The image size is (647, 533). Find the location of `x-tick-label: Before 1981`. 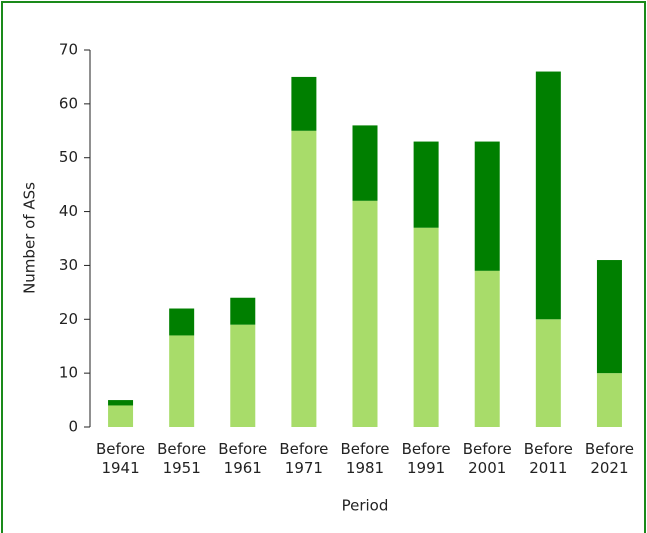

x-tick-label: Before 1981 is located at coordinates (365, 458).